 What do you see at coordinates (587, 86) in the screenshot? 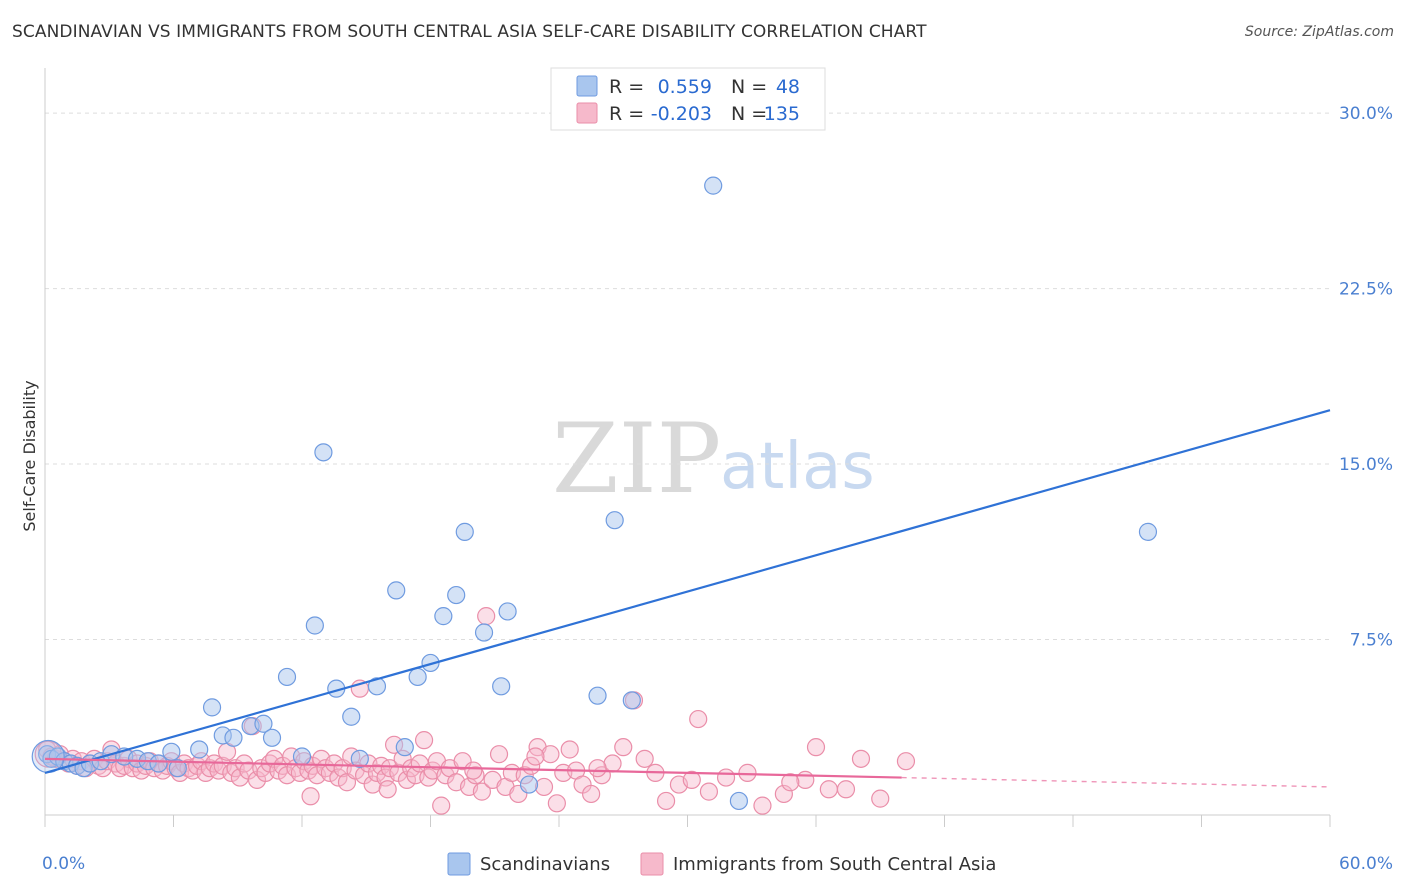
I see `legend-swatch-blue` at bounding box center [587, 86].